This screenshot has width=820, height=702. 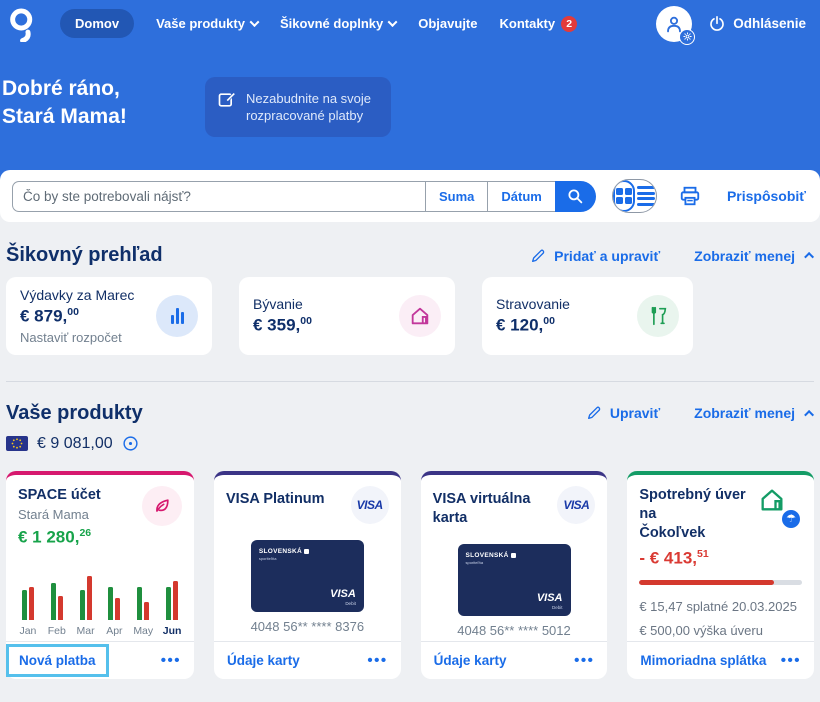 I want to click on nav-item-objavujte: Objavujte, so click(x=447, y=23).